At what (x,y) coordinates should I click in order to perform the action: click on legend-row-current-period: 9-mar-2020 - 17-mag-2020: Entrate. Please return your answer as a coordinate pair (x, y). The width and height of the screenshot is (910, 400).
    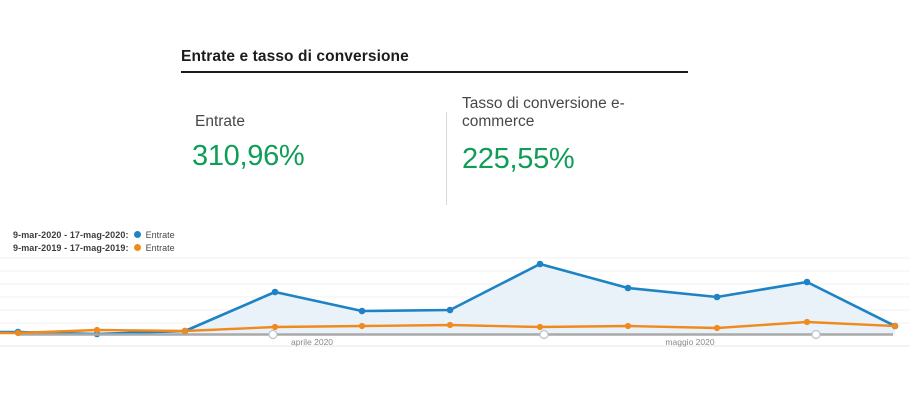
    Looking at the image, I should click on (94, 234).